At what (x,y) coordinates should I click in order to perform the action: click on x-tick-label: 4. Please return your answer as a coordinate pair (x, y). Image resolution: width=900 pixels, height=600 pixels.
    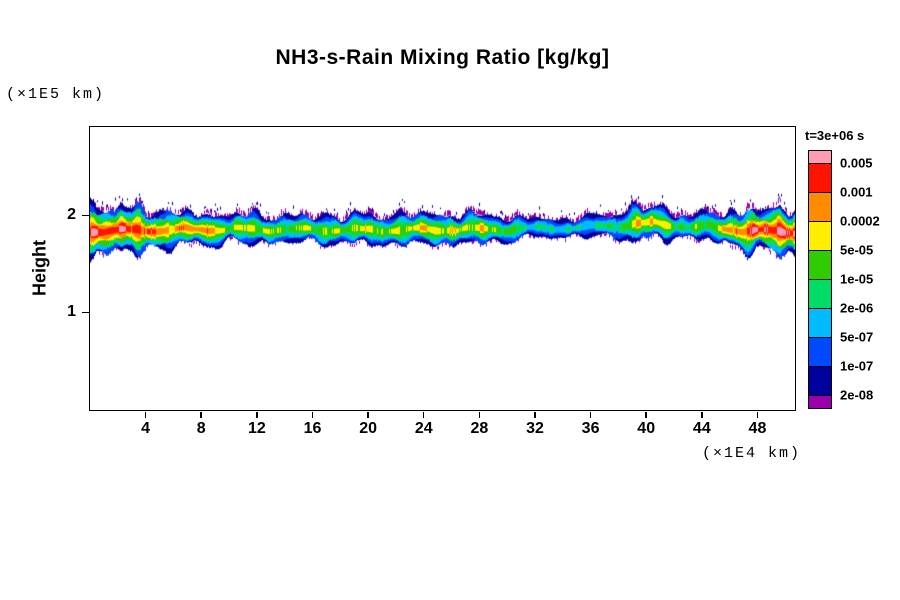
    Looking at the image, I should click on (146, 428).